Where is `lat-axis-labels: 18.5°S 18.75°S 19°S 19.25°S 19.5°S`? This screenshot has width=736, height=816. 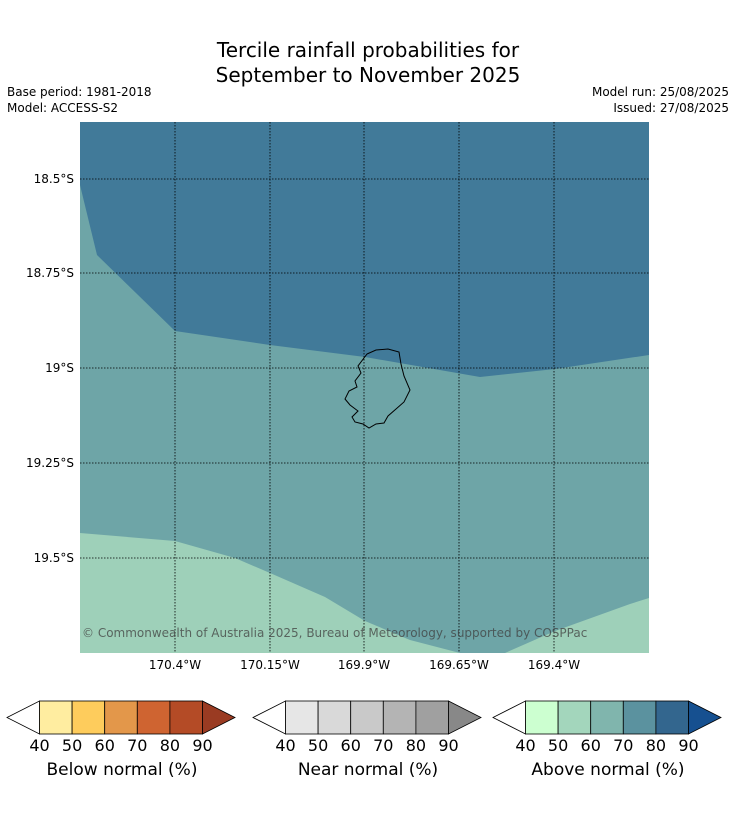
lat-axis-labels: 18.5°S 18.75°S 19°S 19.25°S 19.5°S is located at coordinates (50, 368).